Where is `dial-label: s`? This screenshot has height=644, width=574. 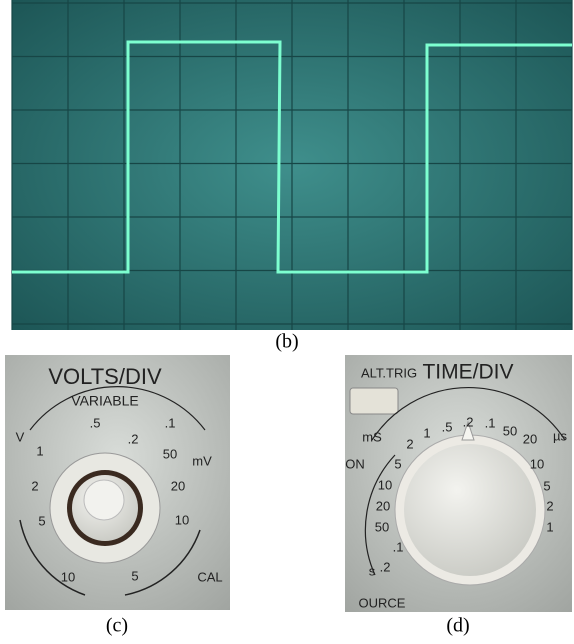 dial-label: s is located at coordinates (372, 570).